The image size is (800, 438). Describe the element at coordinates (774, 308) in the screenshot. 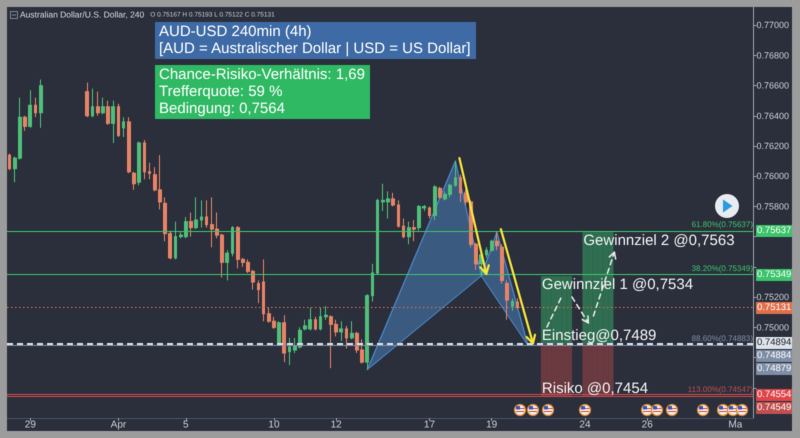

I see `ref-line-label: 0.75131` at that location.